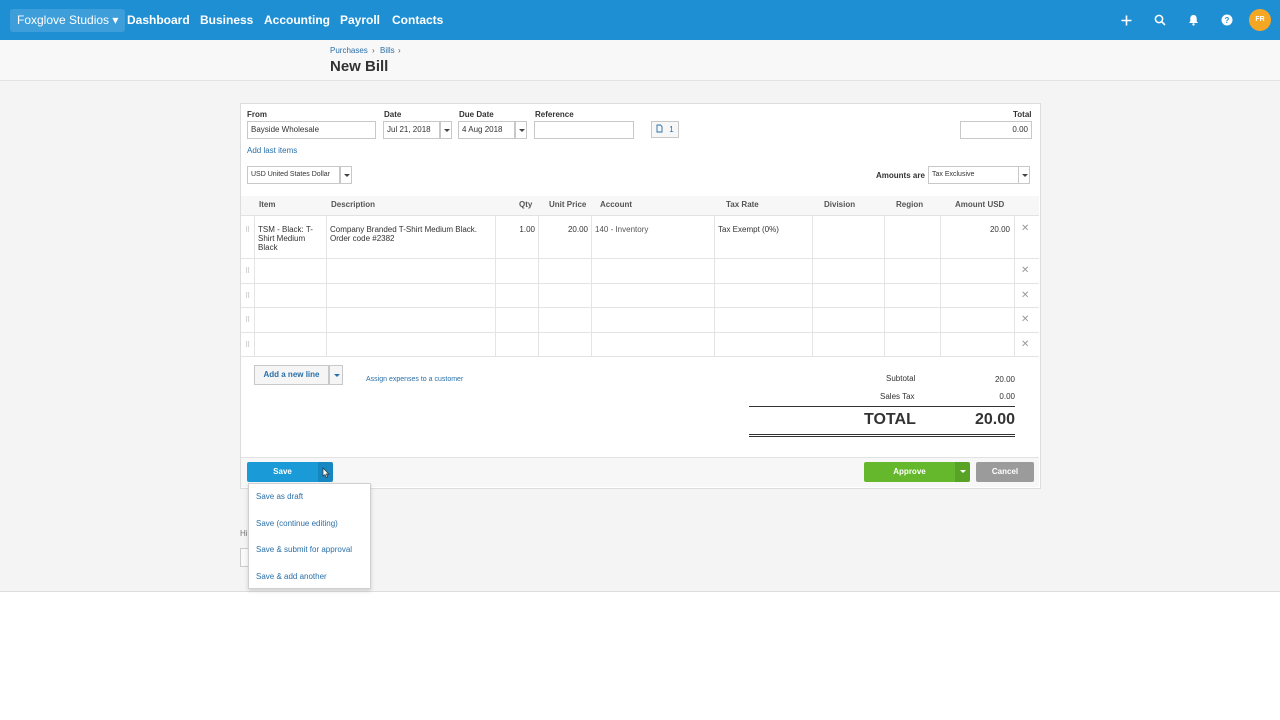 Image resolution: width=1280 pixels, height=720 pixels. What do you see at coordinates (446, 130) in the screenshot?
I see `date-picker-button` at bounding box center [446, 130].